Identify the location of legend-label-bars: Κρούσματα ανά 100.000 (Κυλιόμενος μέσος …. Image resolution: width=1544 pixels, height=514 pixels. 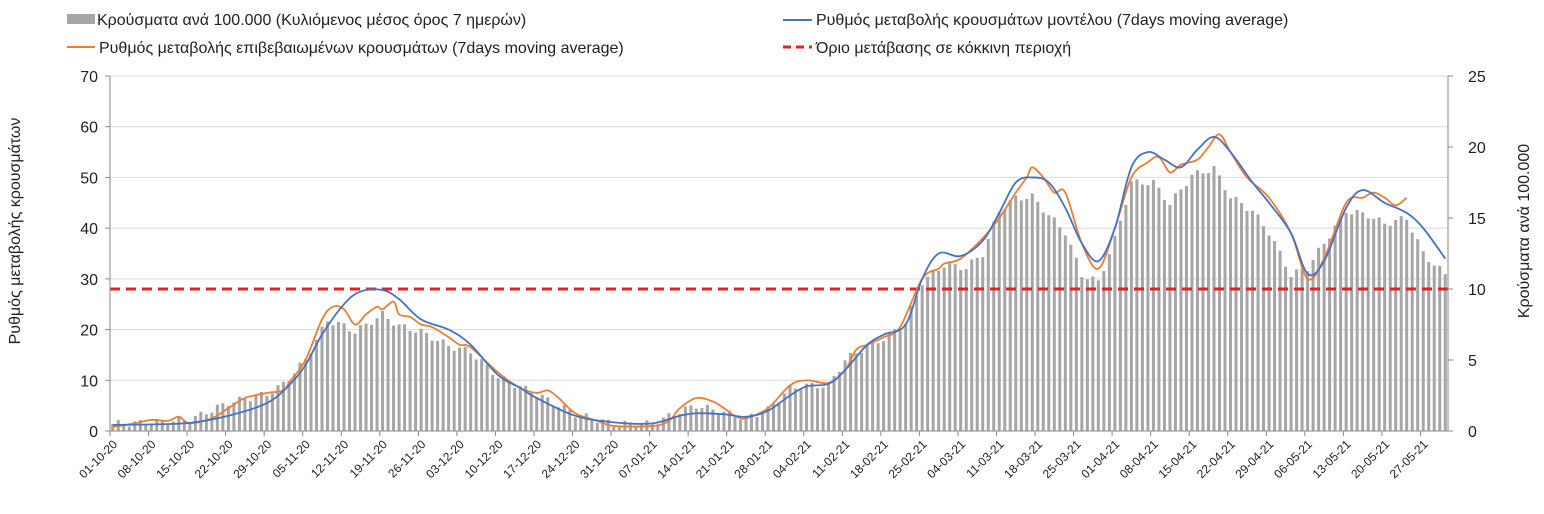
(311, 20).